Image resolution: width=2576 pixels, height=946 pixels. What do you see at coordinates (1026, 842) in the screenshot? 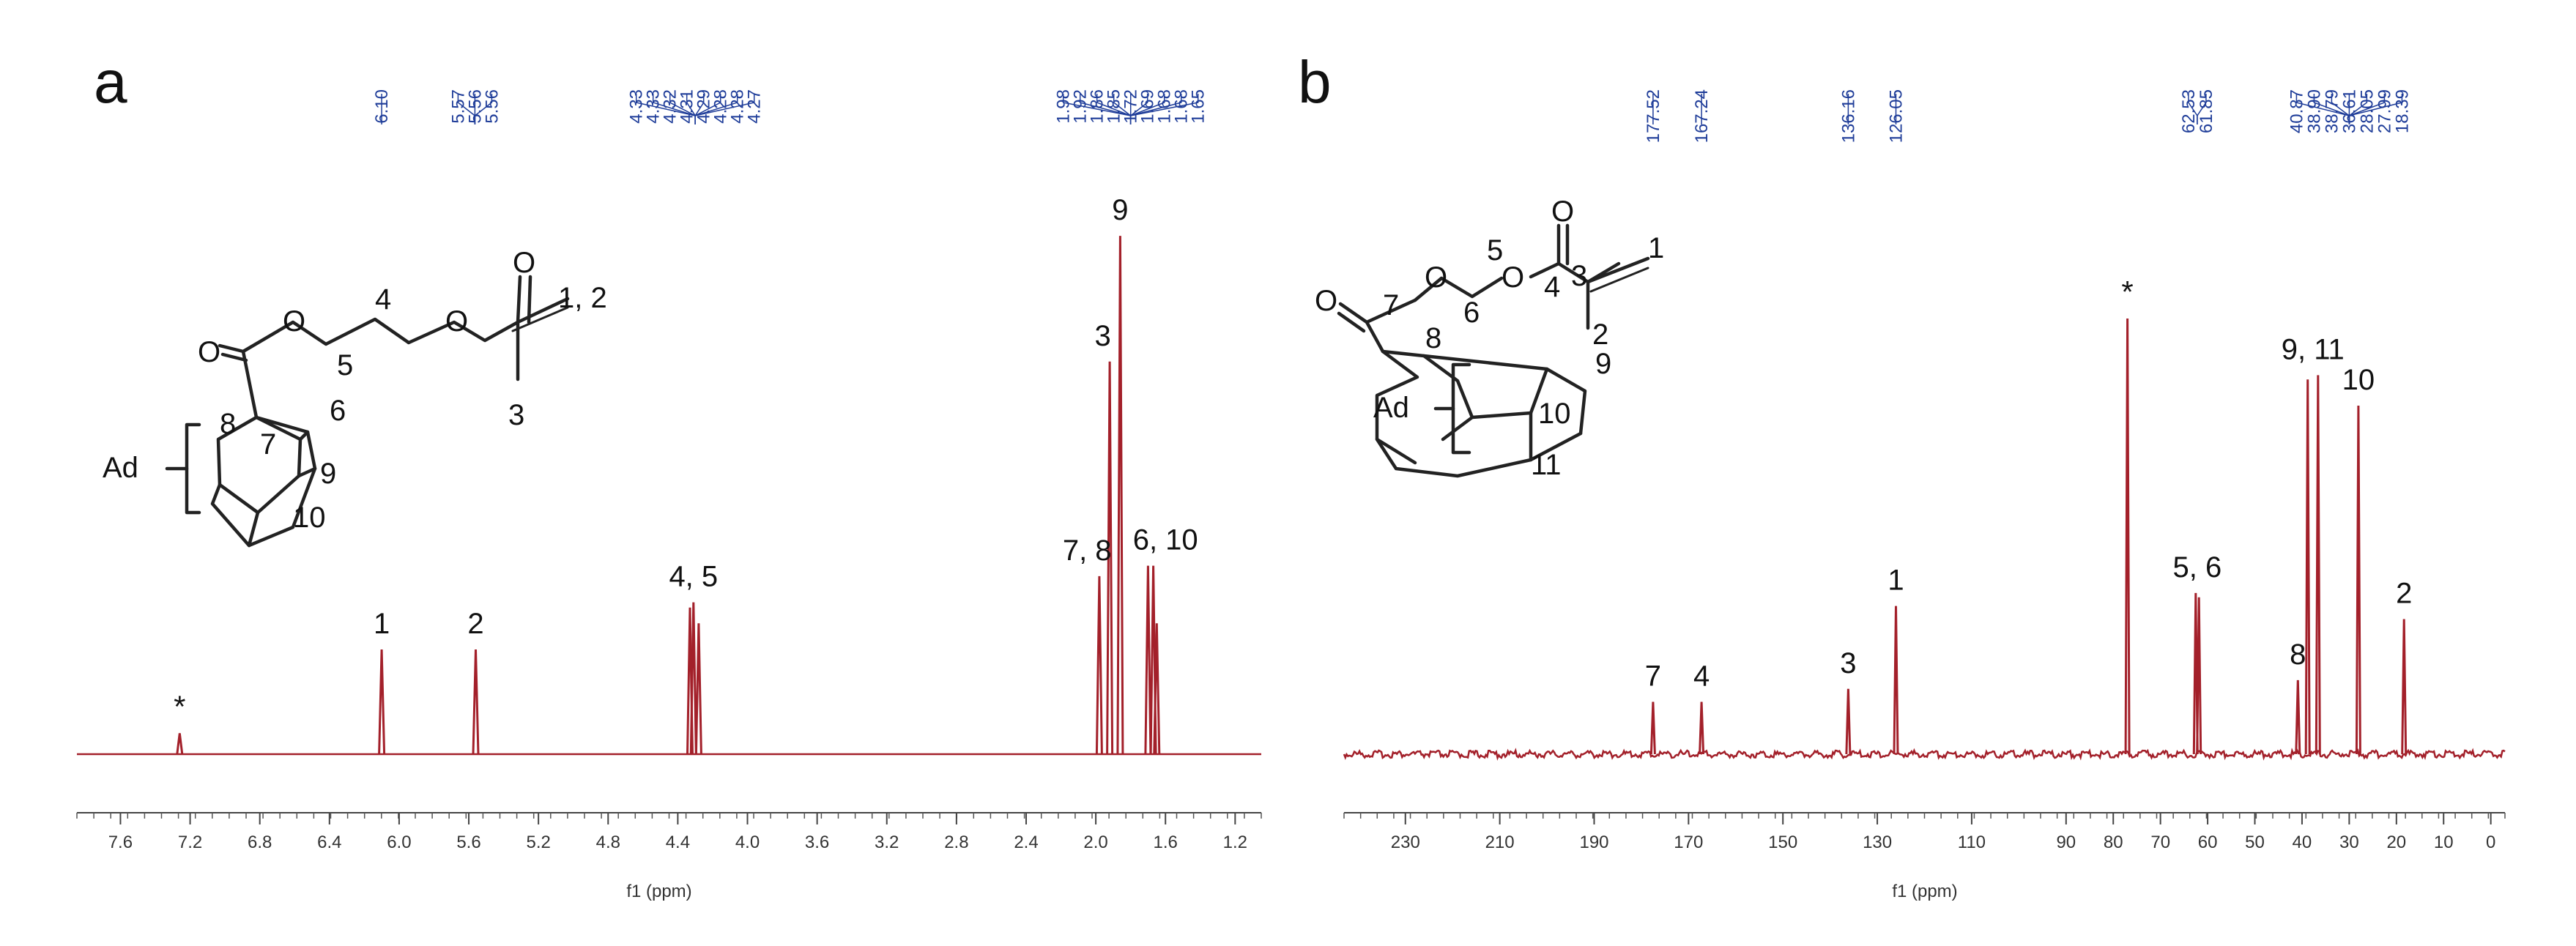
I see `x-tick-label: 2.4` at bounding box center [1026, 842].